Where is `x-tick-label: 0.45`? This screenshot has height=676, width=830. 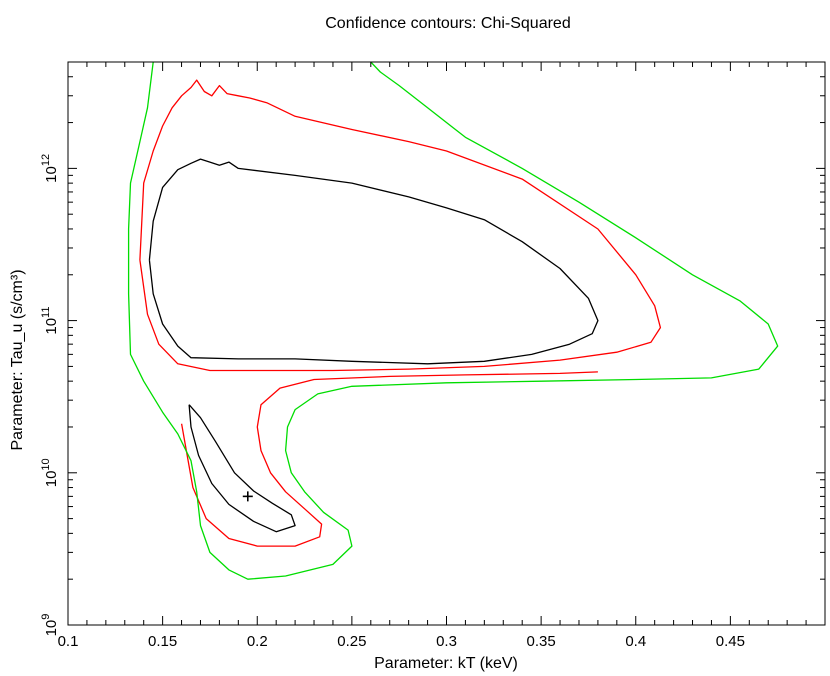
x-tick-label: 0.45 is located at coordinates (730, 641).